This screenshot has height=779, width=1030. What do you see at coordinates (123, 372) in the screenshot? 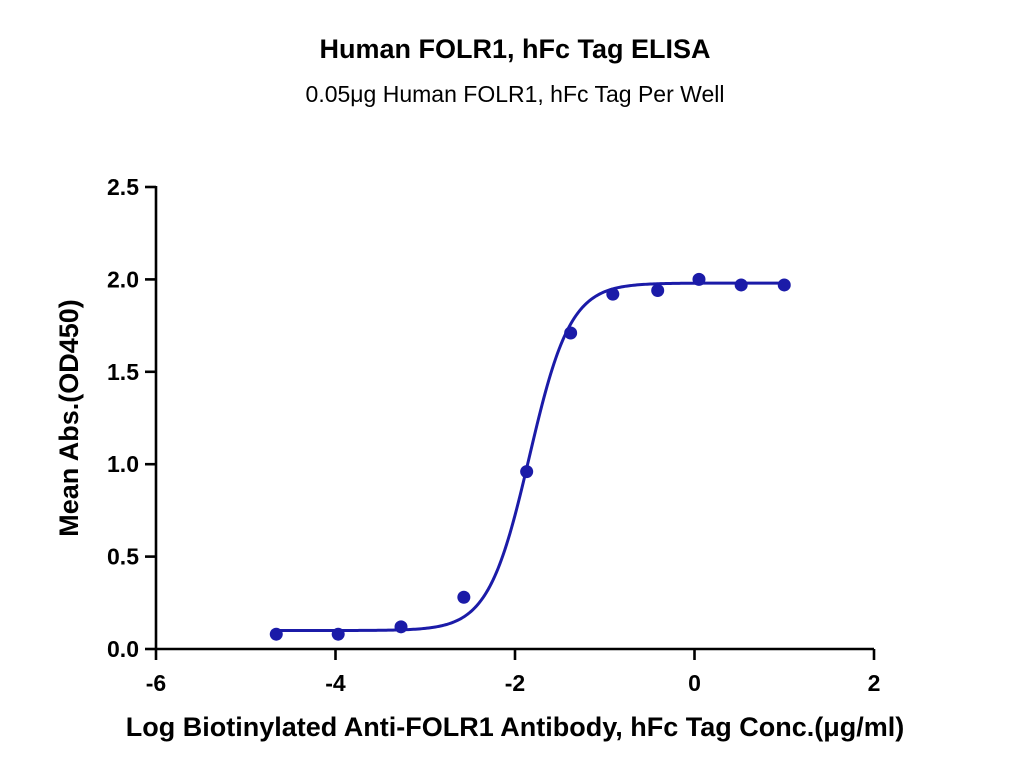
I see `y-tick-label: 1.5` at bounding box center [123, 372].